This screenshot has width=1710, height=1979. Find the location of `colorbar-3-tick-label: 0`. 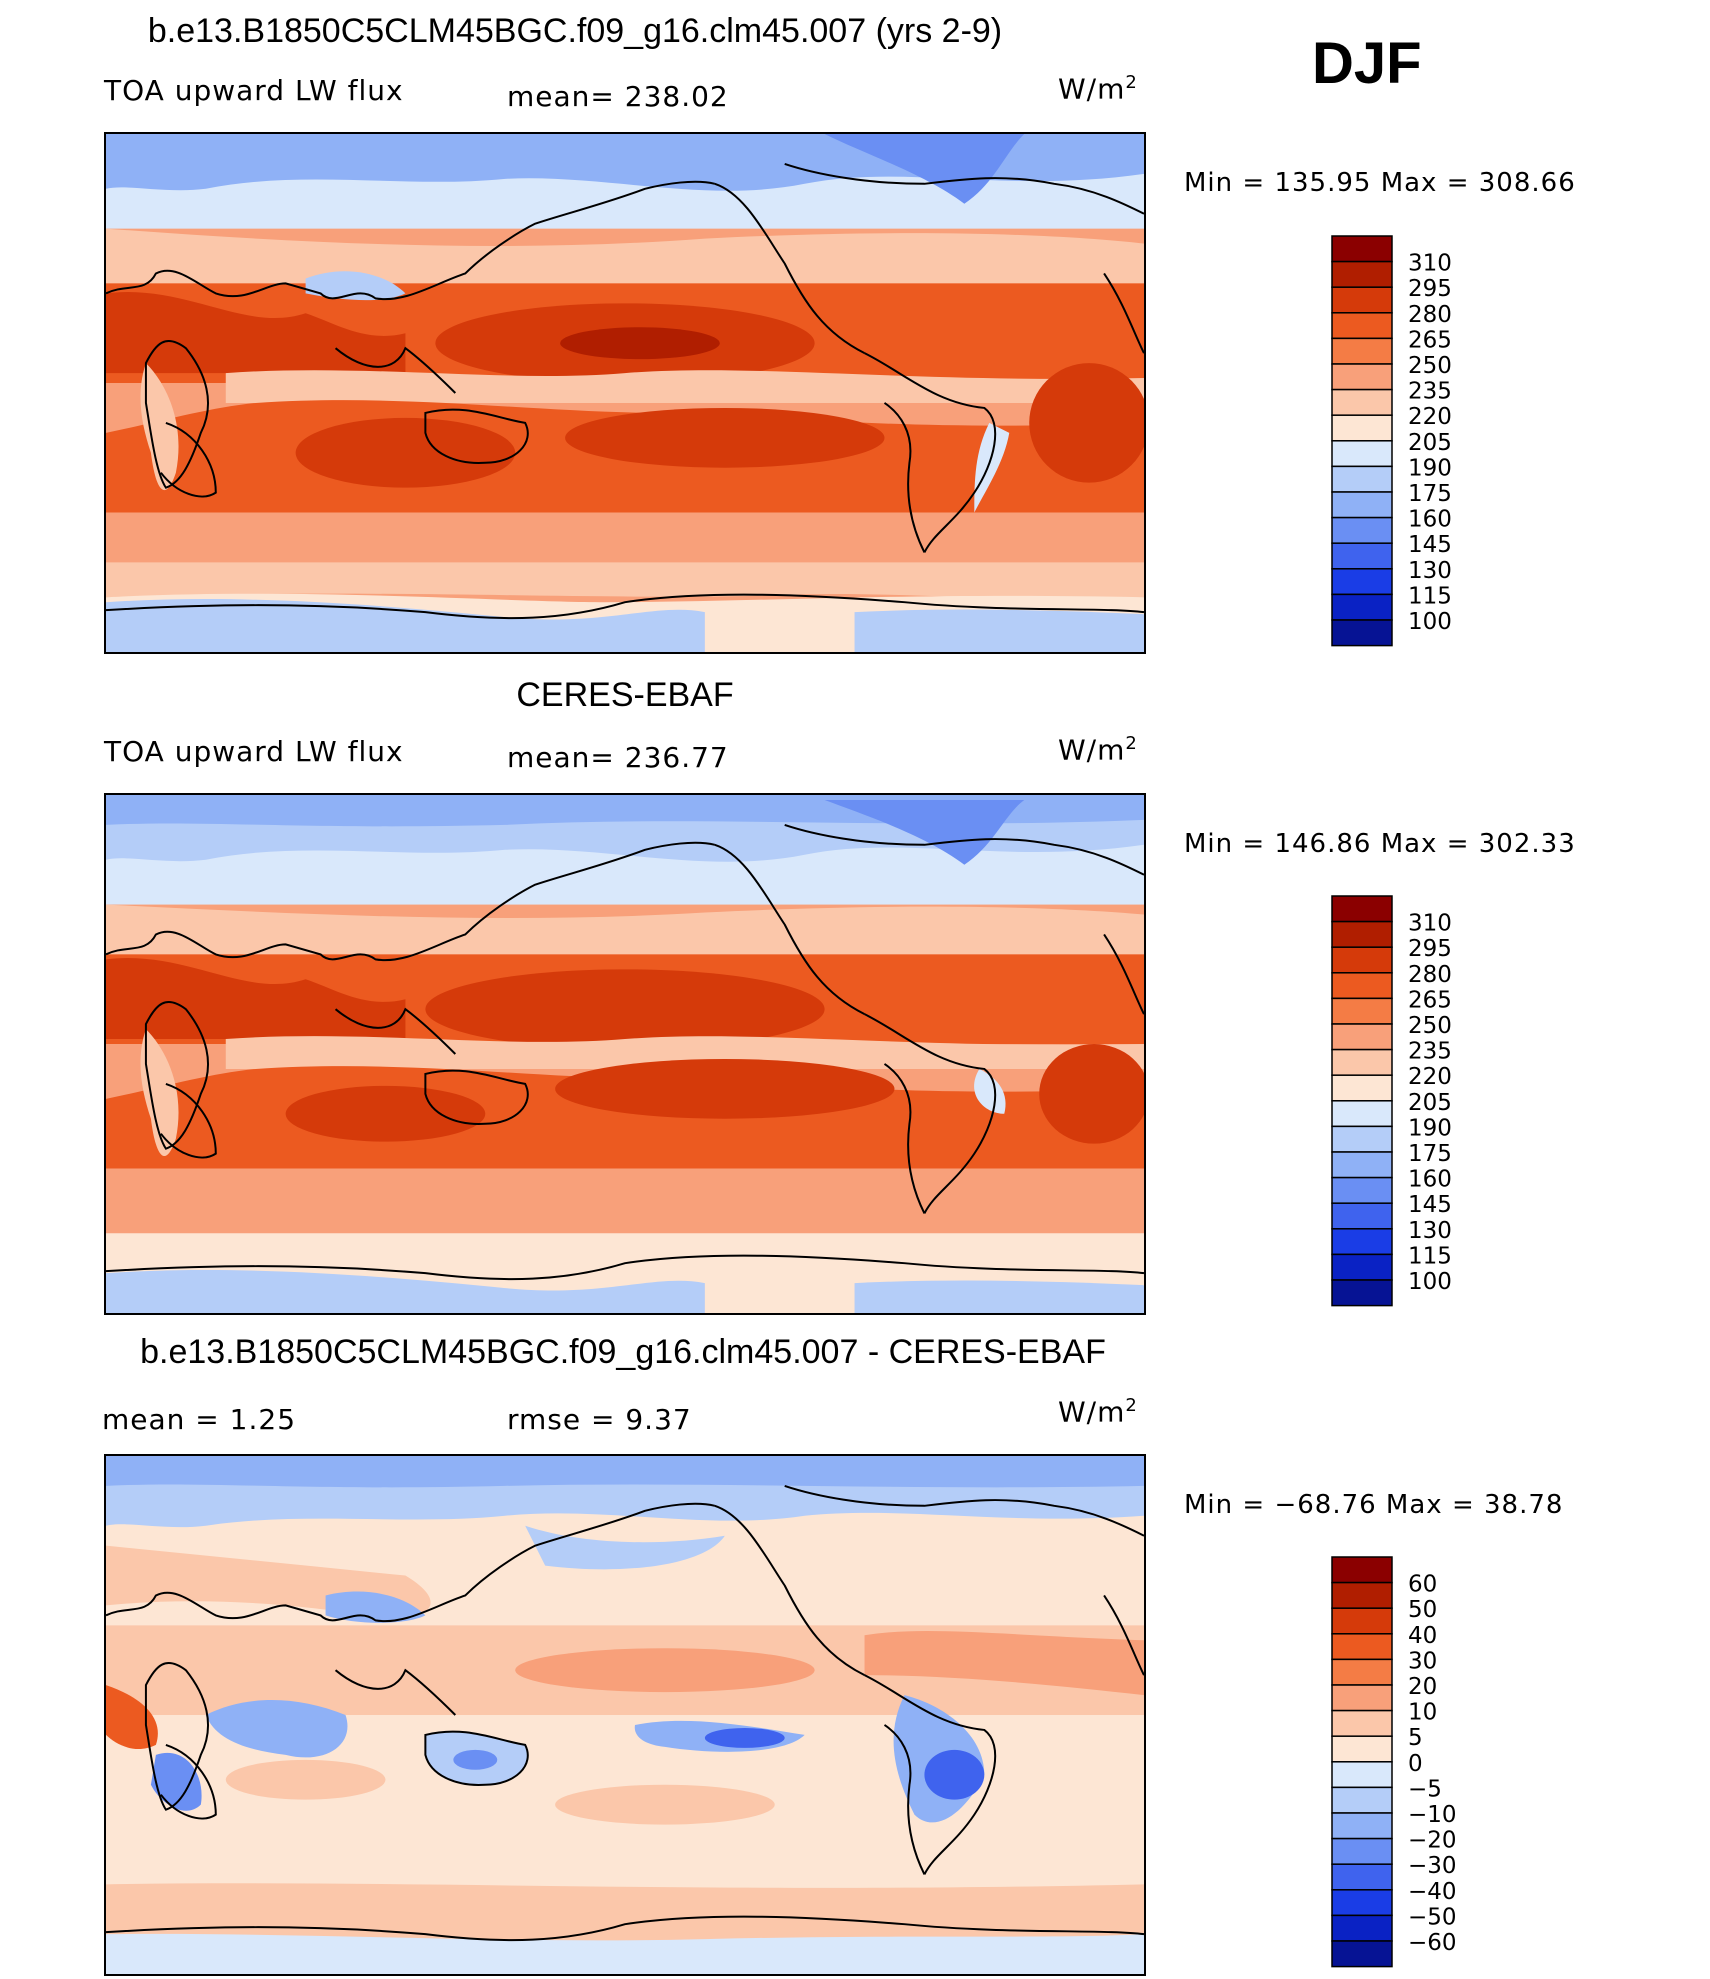

colorbar-3-tick-label: 0 is located at coordinates (1415, 1764).